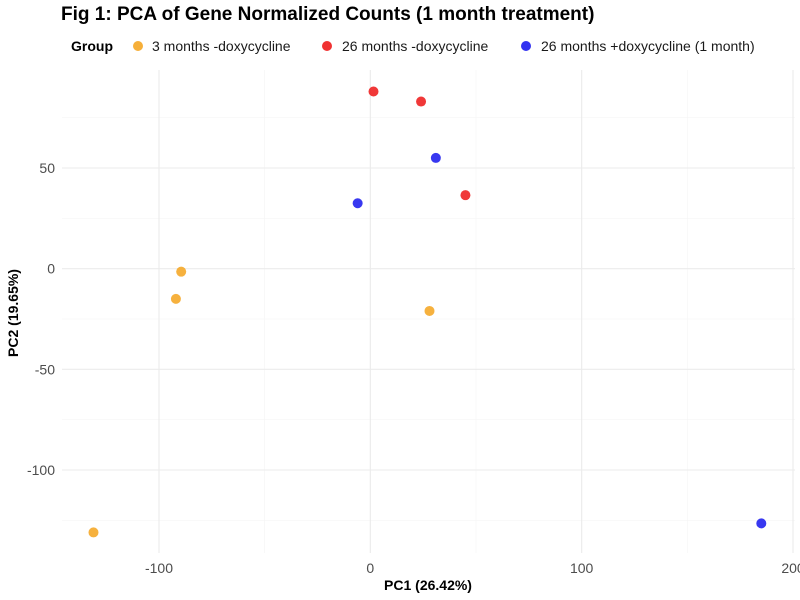 Image resolution: width=800 pixels, height=600 pixels. Describe the element at coordinates (92, 46) in the screenshot. I see `legend-title: Group` at that location.